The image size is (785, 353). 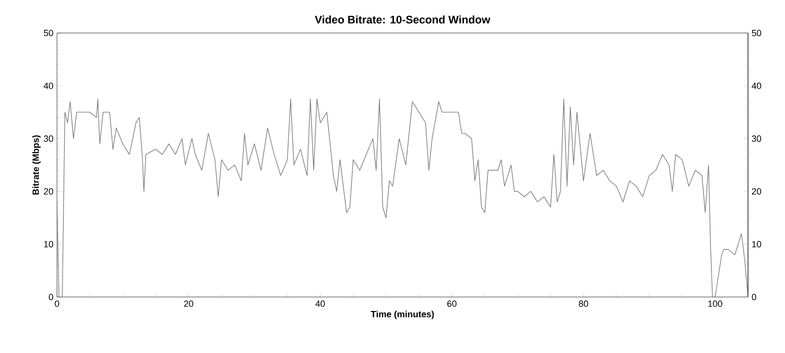 What do you see at coordinates (757, 244) in the screenshot?
I see `y2-tick-label: 10` at bounding box center [757, 244].